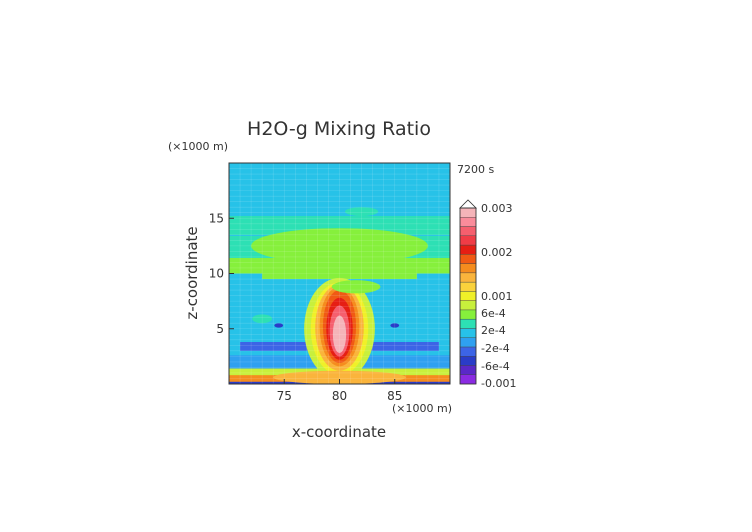  I want to click on y-axis-ticks: 5 10 15, so click(221, 273).